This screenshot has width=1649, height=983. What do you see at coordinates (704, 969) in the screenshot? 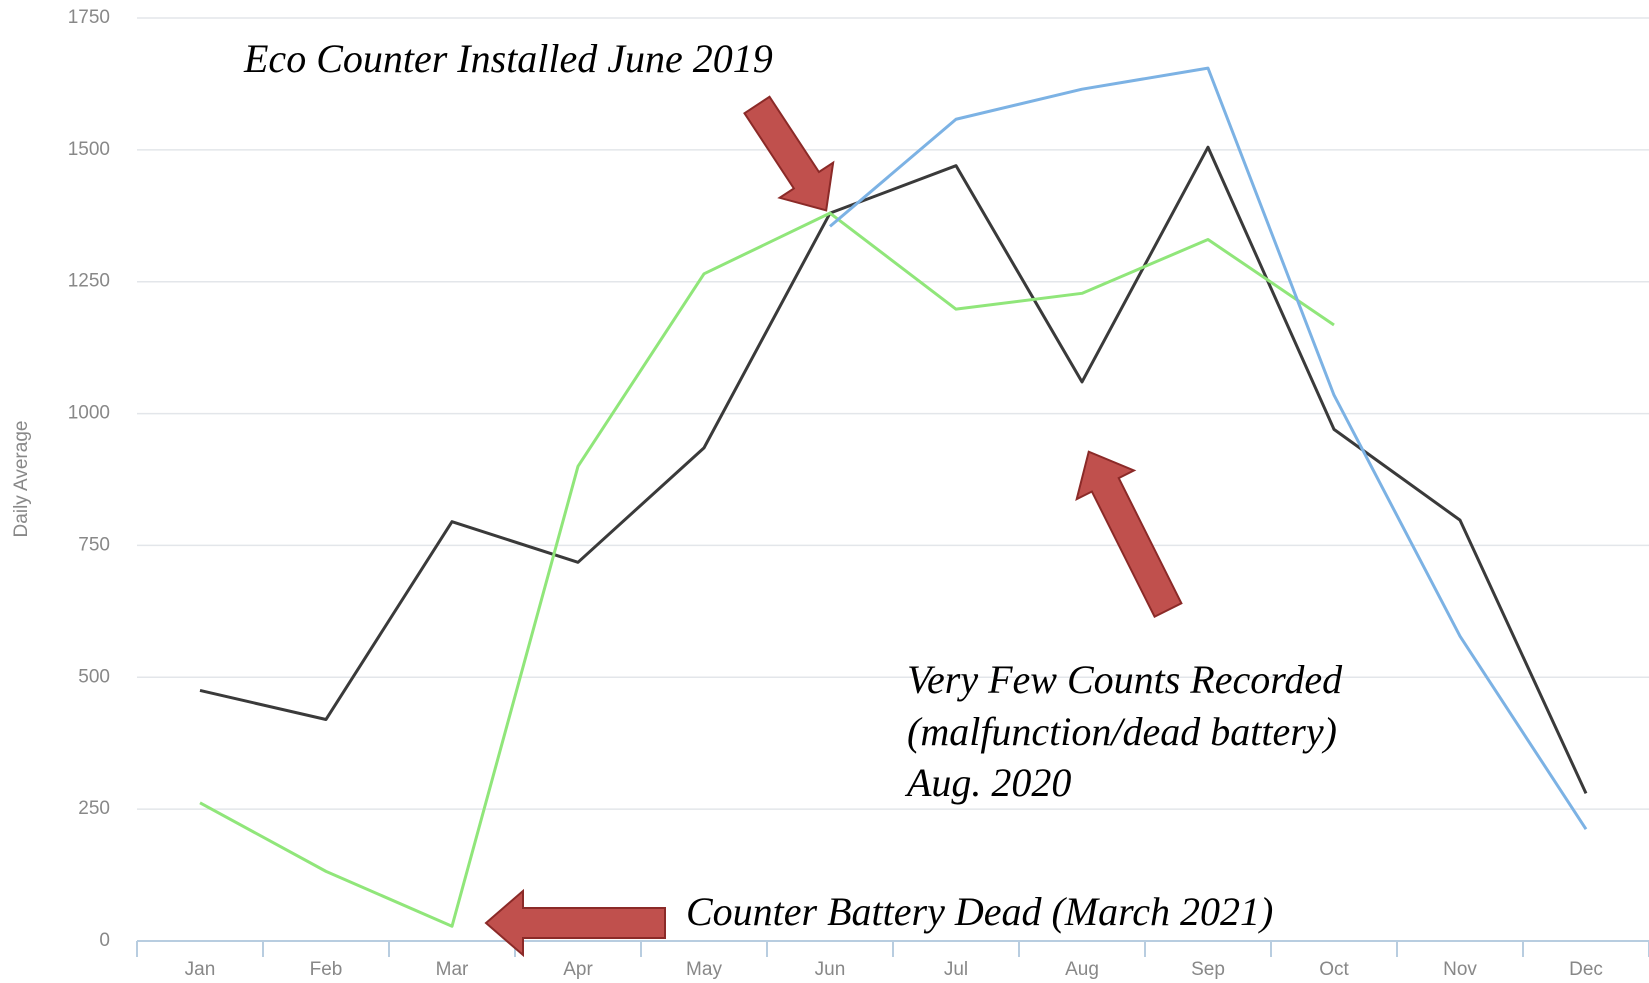
I see `x-tick-label: May` at bounding box center [704, 969].